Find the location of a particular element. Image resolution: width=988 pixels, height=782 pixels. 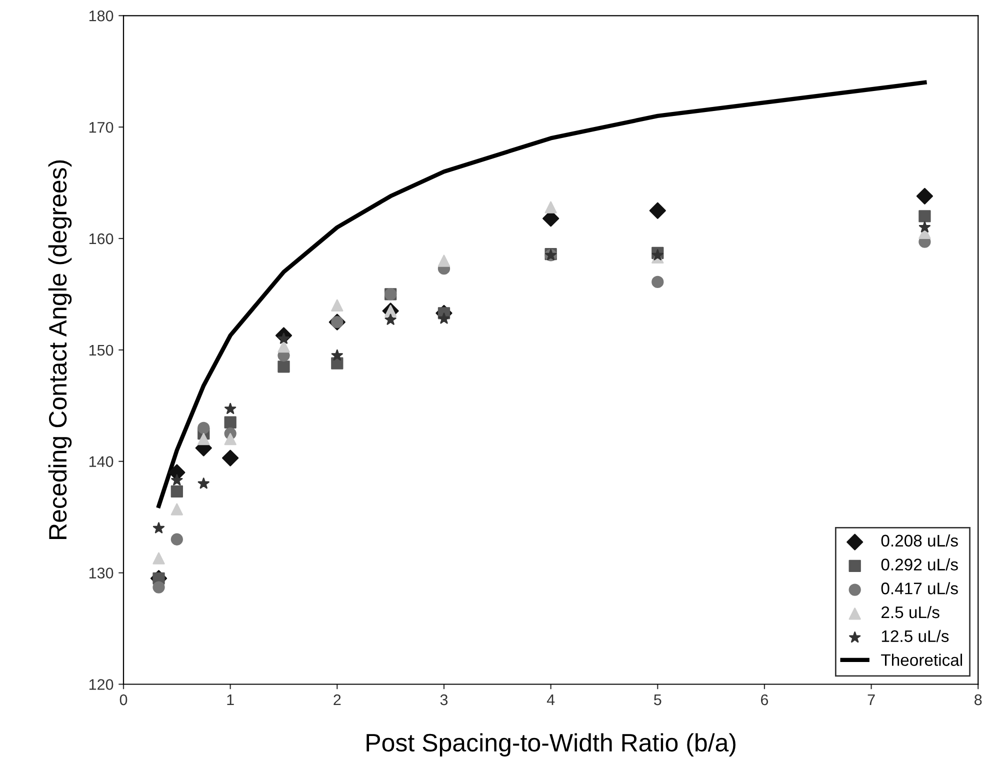

x-tick-label: 4 is located at coordinates (550, 700).